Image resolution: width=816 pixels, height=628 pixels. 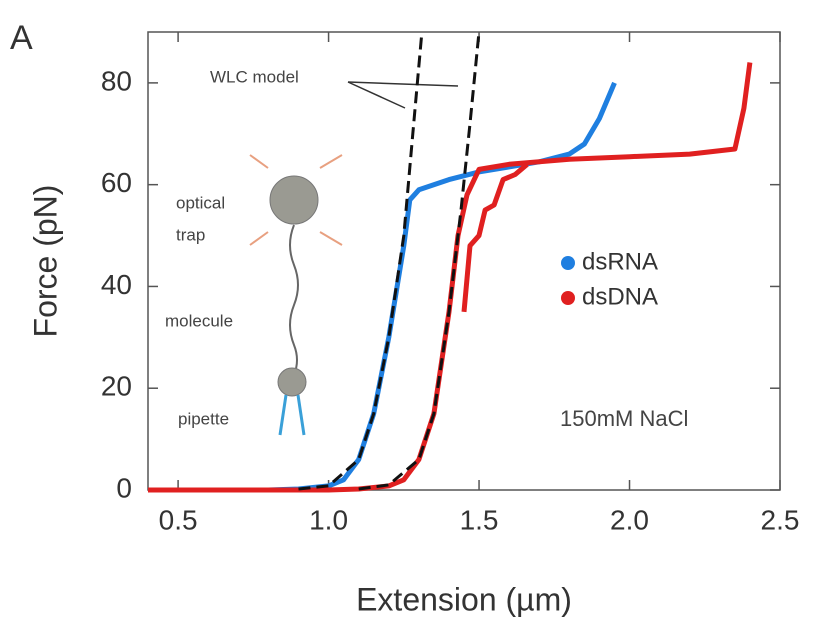 What do you see at coordinates (620, 296) in the screenshot?
I see `legend-label: dsDNA` at bounding box center [620, 296].